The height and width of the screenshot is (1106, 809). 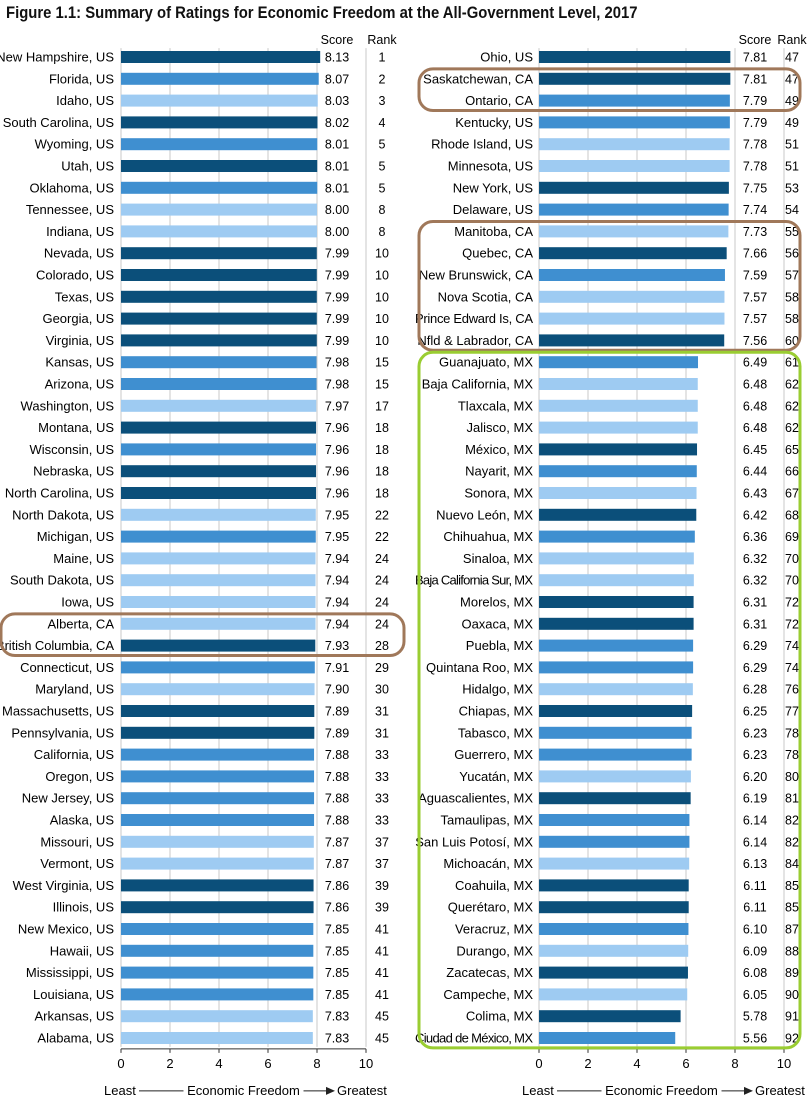 I want to click on rank-label: 22, so click(x=382, y=515).